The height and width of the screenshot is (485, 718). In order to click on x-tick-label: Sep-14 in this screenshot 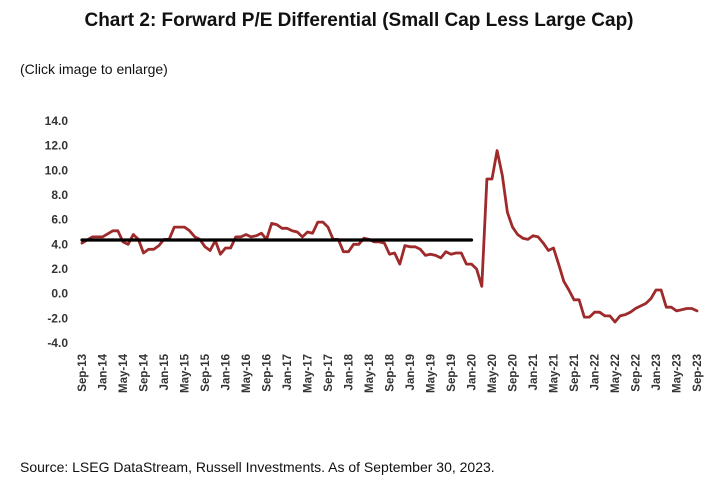, I will do `click(145, 372)`.